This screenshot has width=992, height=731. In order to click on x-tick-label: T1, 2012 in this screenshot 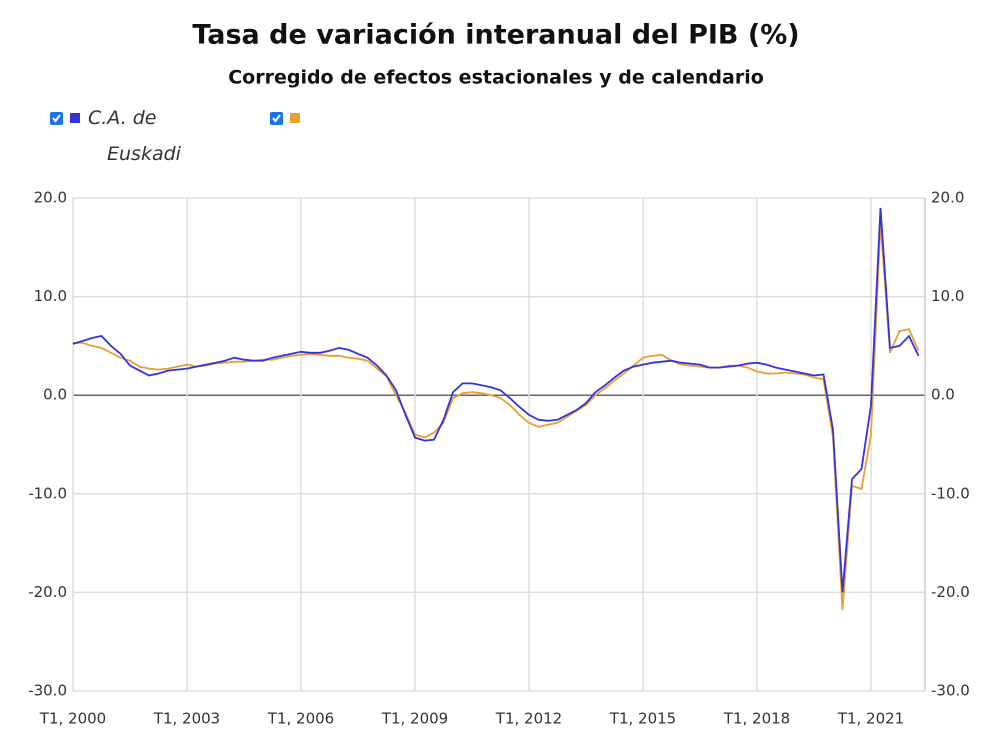, I will do `click(528, 719)`.